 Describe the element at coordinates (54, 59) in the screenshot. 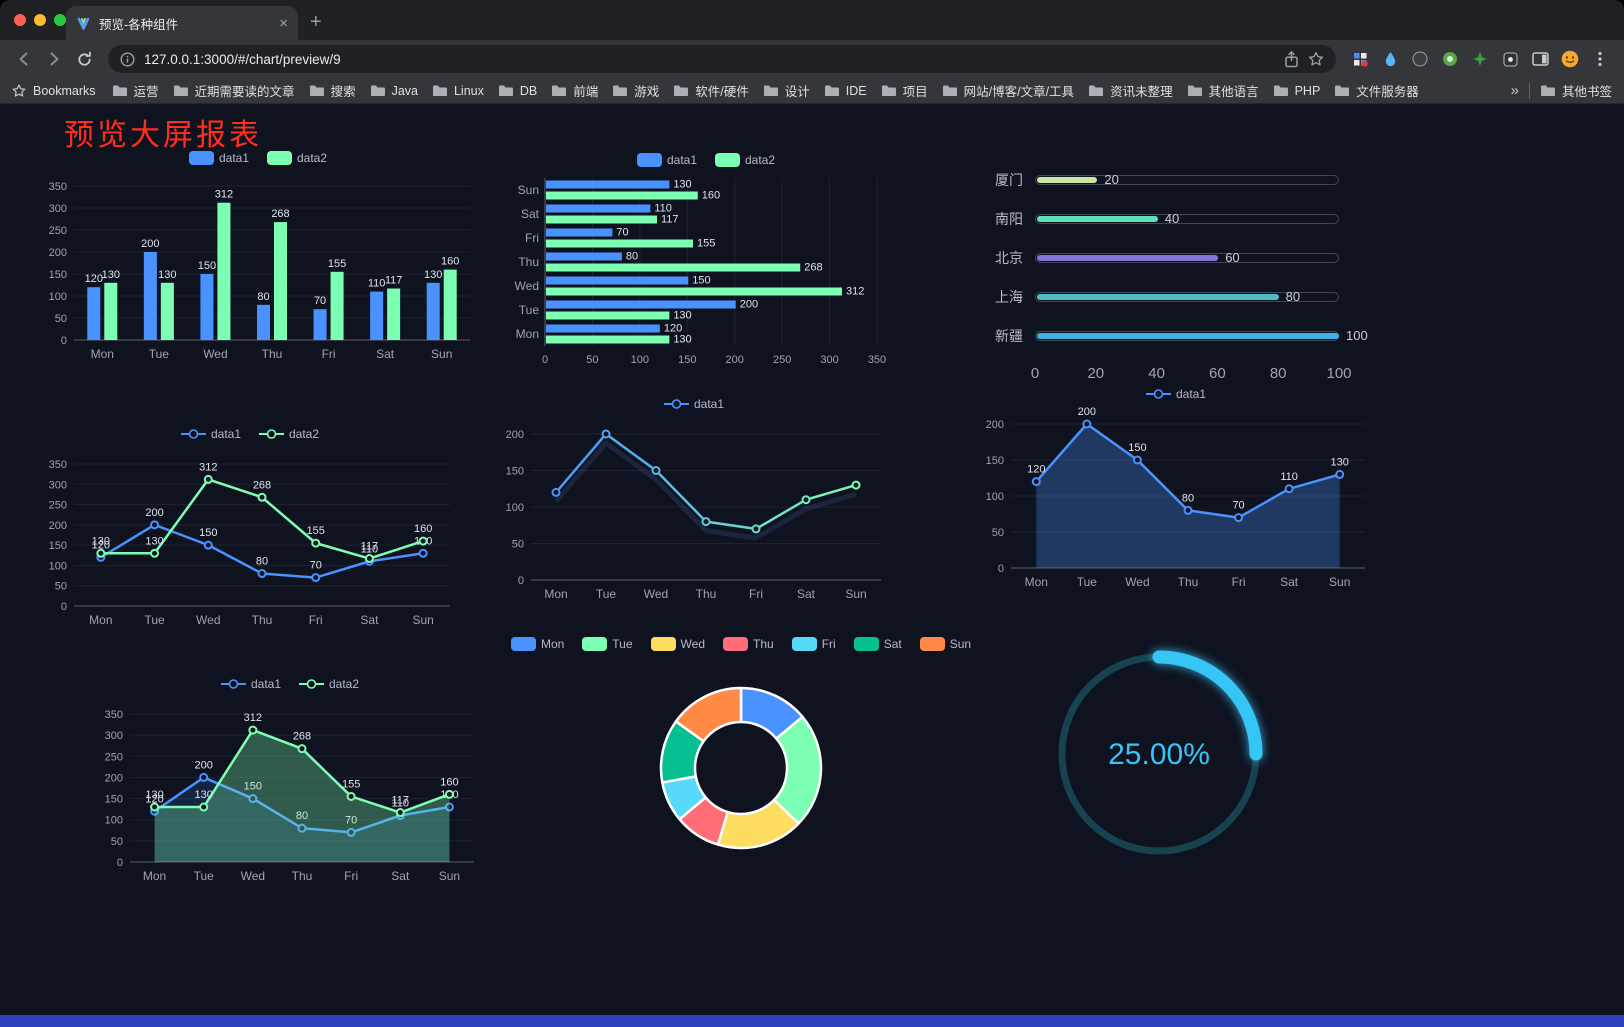

I see `forward-button` at that location.